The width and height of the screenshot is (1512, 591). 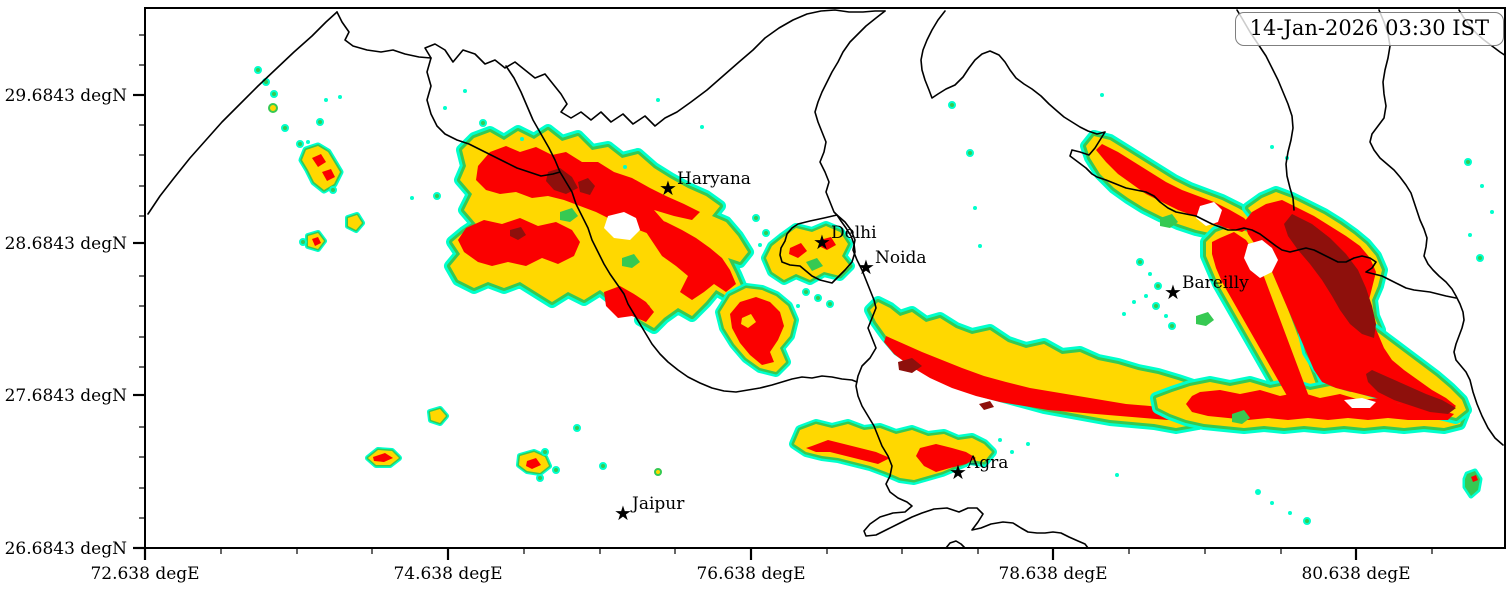 I want to click on y-axis-tick-label: 28.6843 degN, so click(x=66, y=244).